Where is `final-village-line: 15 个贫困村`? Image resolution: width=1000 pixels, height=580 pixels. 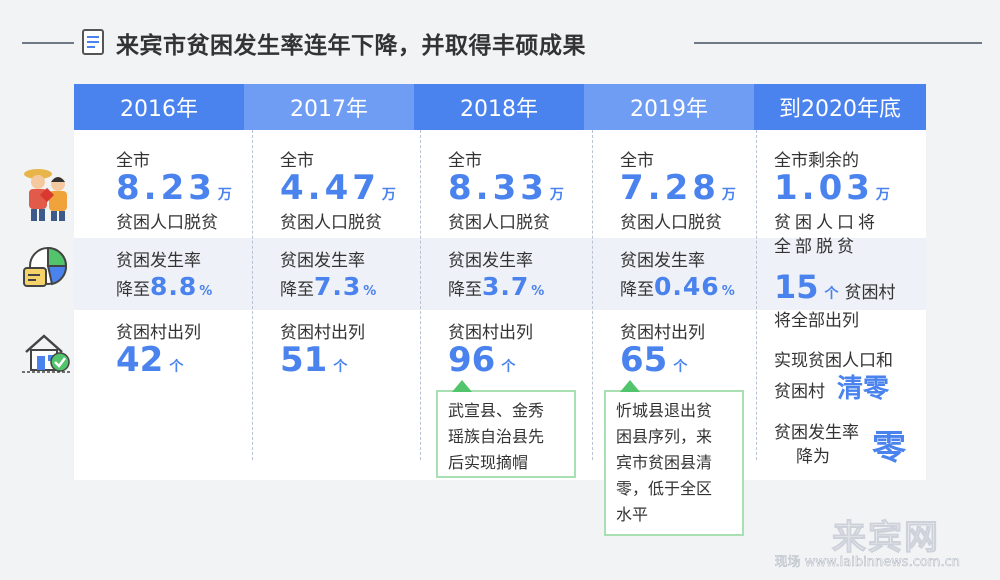
final-village-line: 15 个贫困村 is located at coordinates (835, 287).